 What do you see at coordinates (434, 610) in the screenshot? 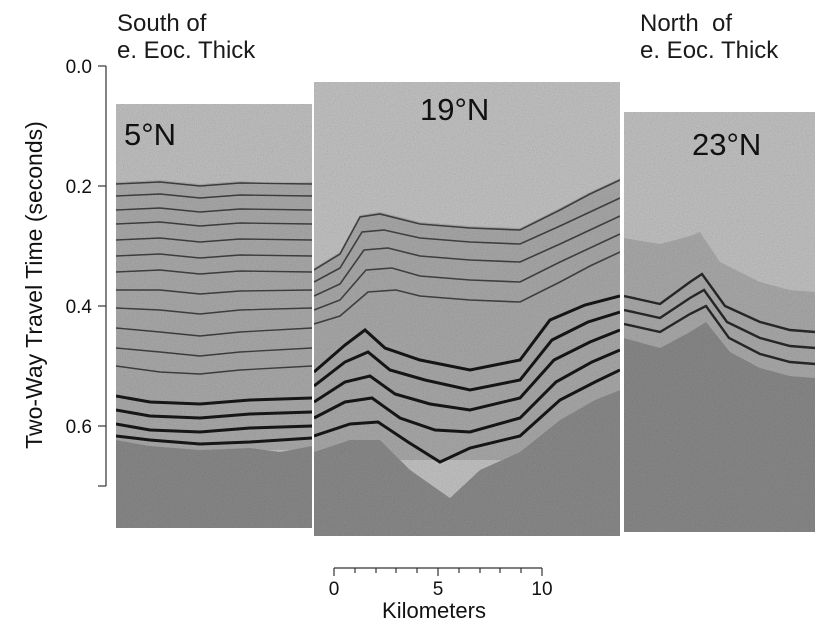
I see `scale-bar-label: Kilometers` at bounding box center [434, 610].